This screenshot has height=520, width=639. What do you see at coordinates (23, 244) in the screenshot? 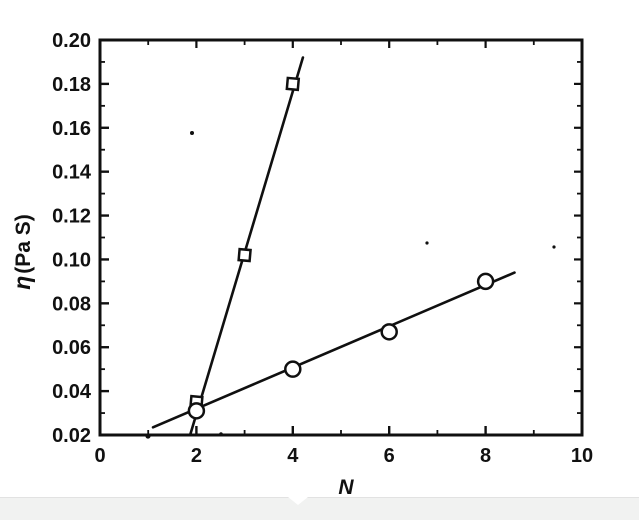
I see `y-axis-units: (Pa S)` at bounding box center [23, 244].